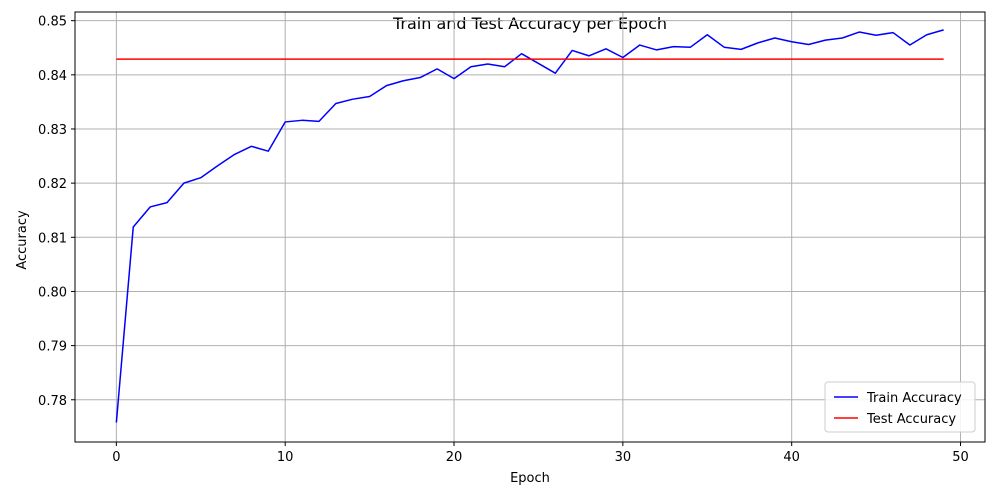 This screenshot has width=1000, height=500. What do you see at coordinates (52, 292) in the screenshot?
I see `y-tick-label: 0.80` at bounding box center [52, 292].